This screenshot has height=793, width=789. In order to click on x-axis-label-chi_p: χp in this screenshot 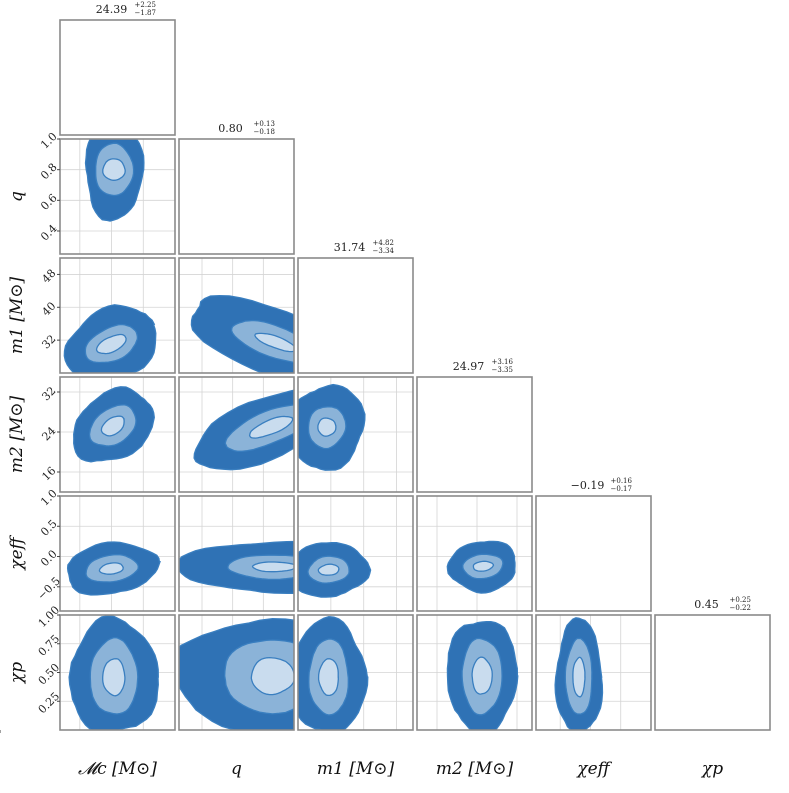, I will do `click(712, 769)`.